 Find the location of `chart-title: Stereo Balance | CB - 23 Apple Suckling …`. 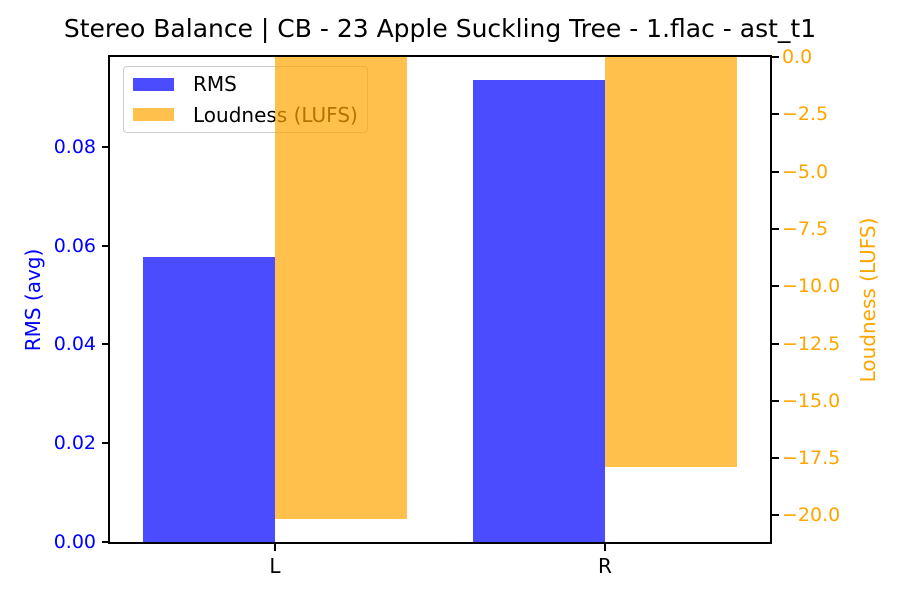

chart-title: Stereo Balance | CB - 23 Apple Suckling … is located at coordinates (440, 28).